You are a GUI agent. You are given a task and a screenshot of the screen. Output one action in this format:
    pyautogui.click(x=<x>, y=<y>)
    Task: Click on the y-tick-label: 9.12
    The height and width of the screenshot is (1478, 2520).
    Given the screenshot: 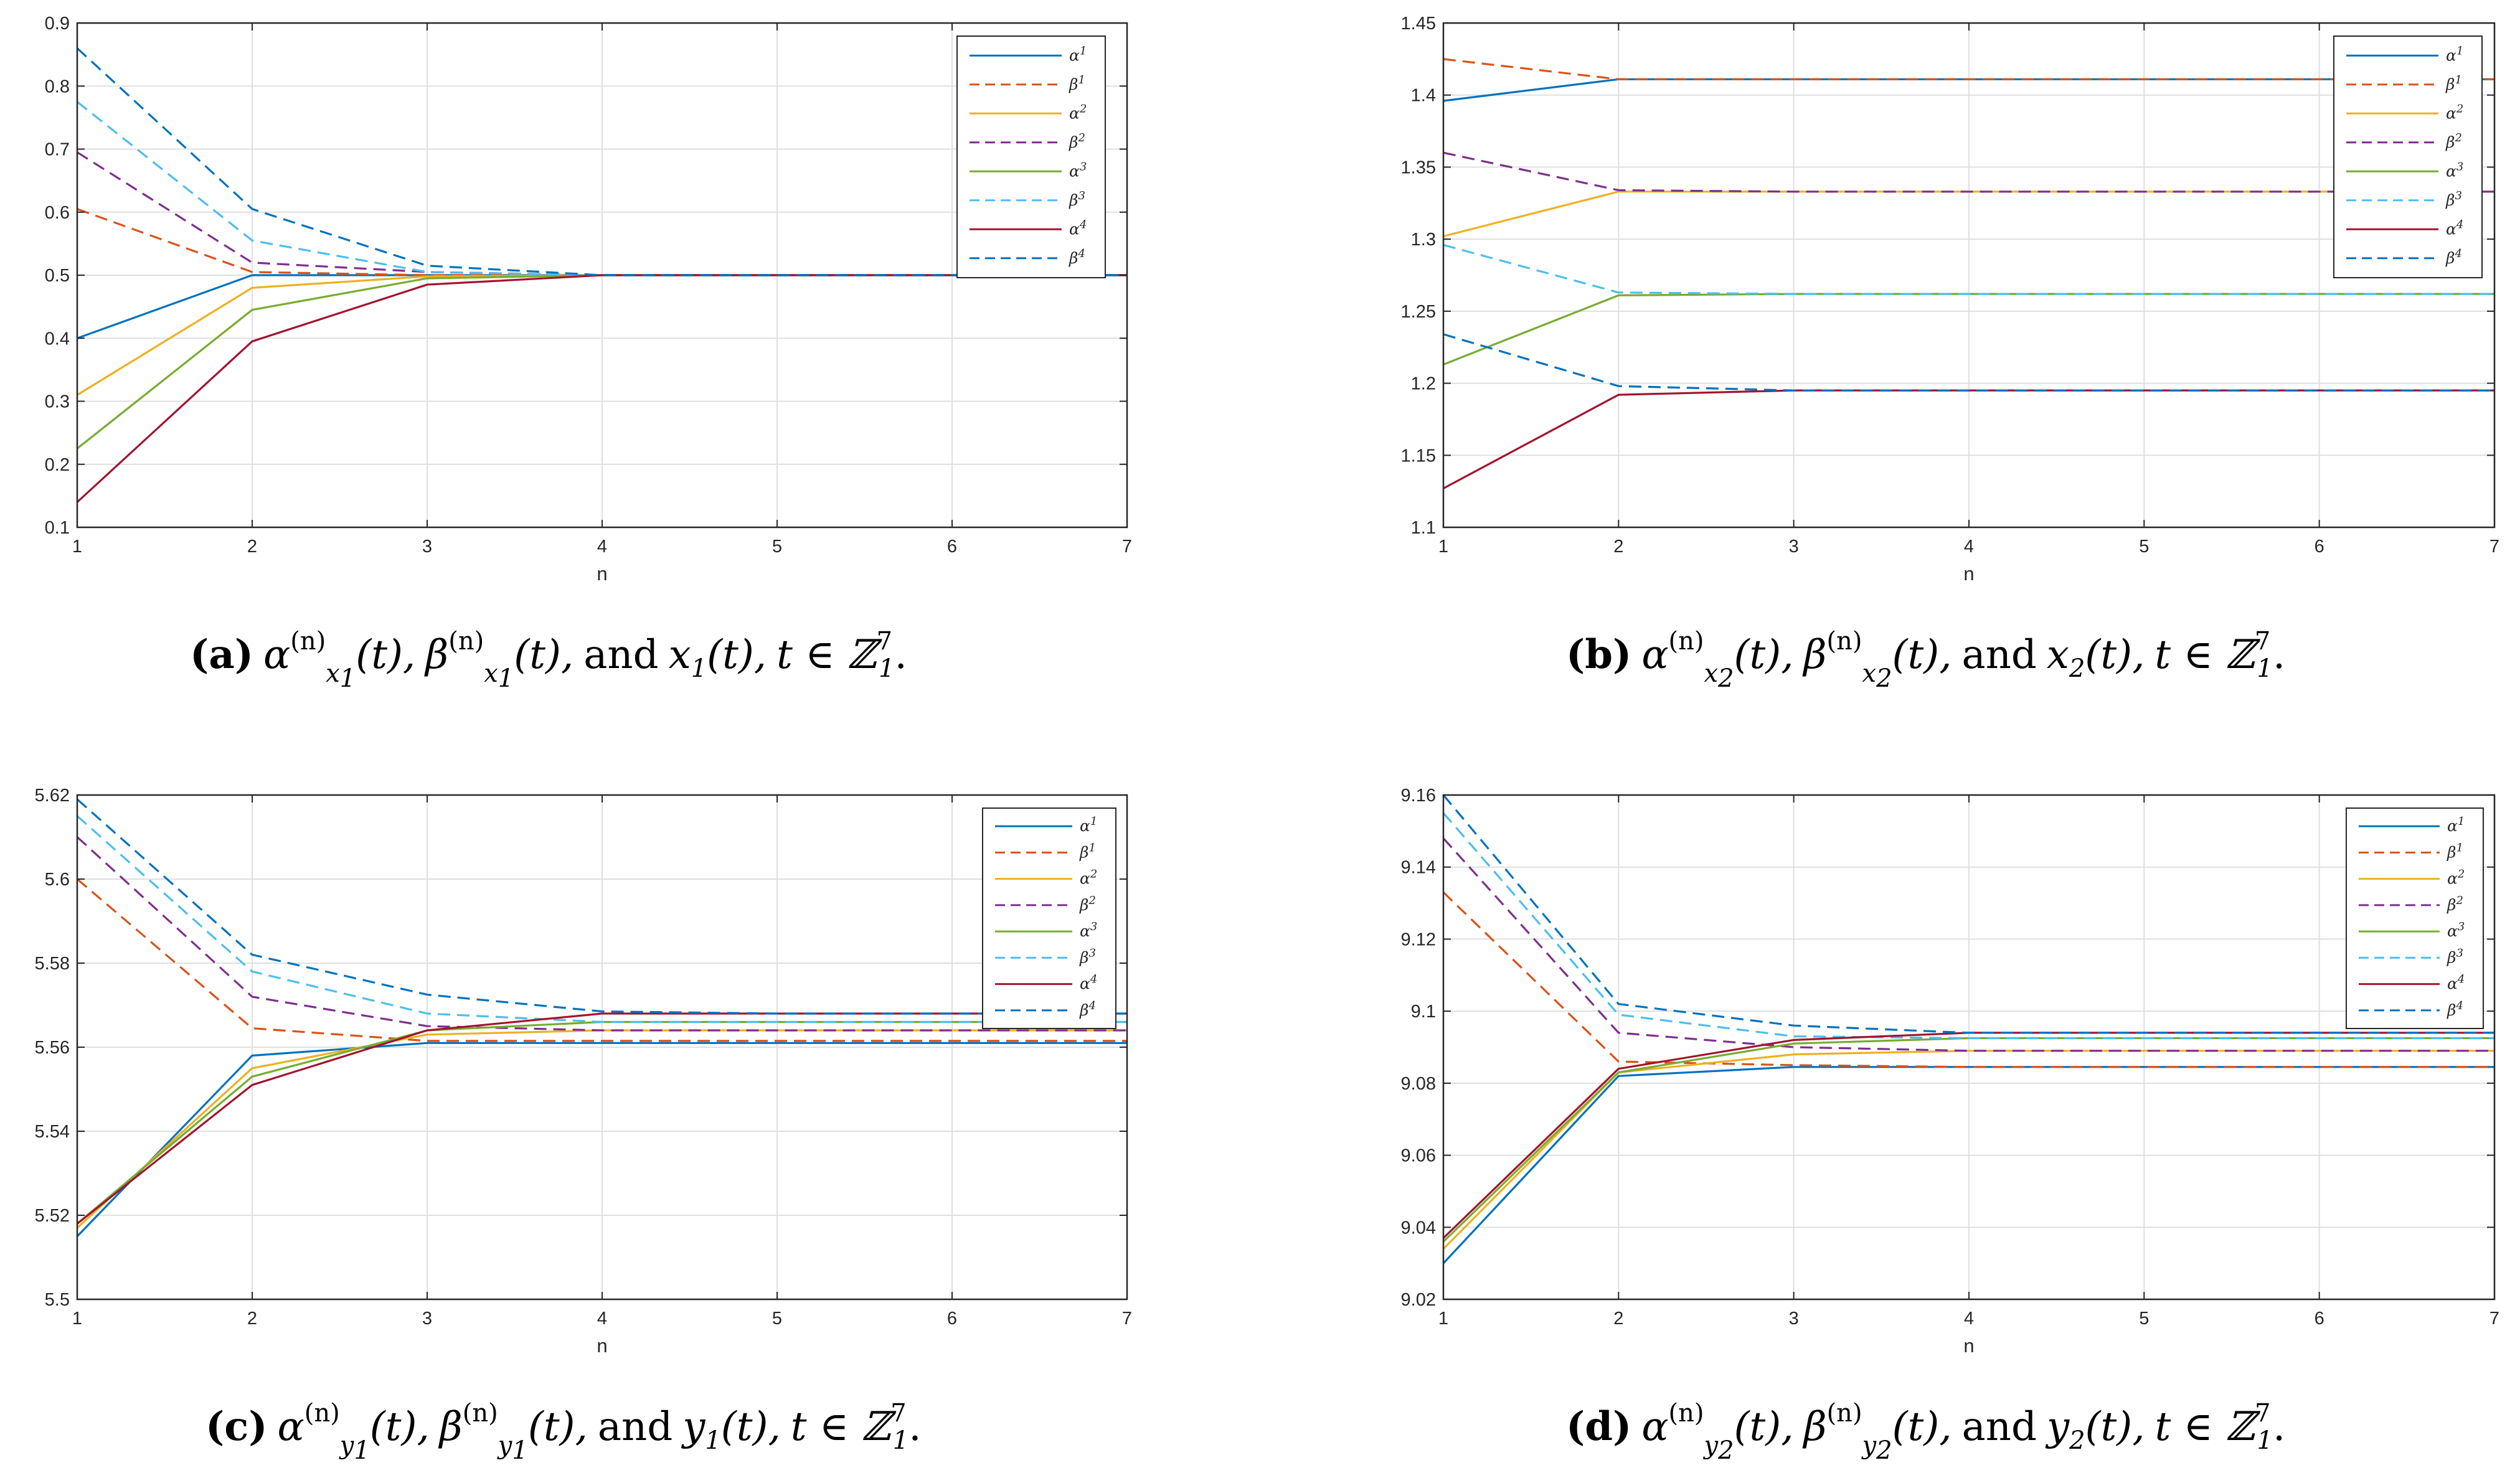 What is the action you would take?
    pyautogui.click(x=1419, y=939)
    